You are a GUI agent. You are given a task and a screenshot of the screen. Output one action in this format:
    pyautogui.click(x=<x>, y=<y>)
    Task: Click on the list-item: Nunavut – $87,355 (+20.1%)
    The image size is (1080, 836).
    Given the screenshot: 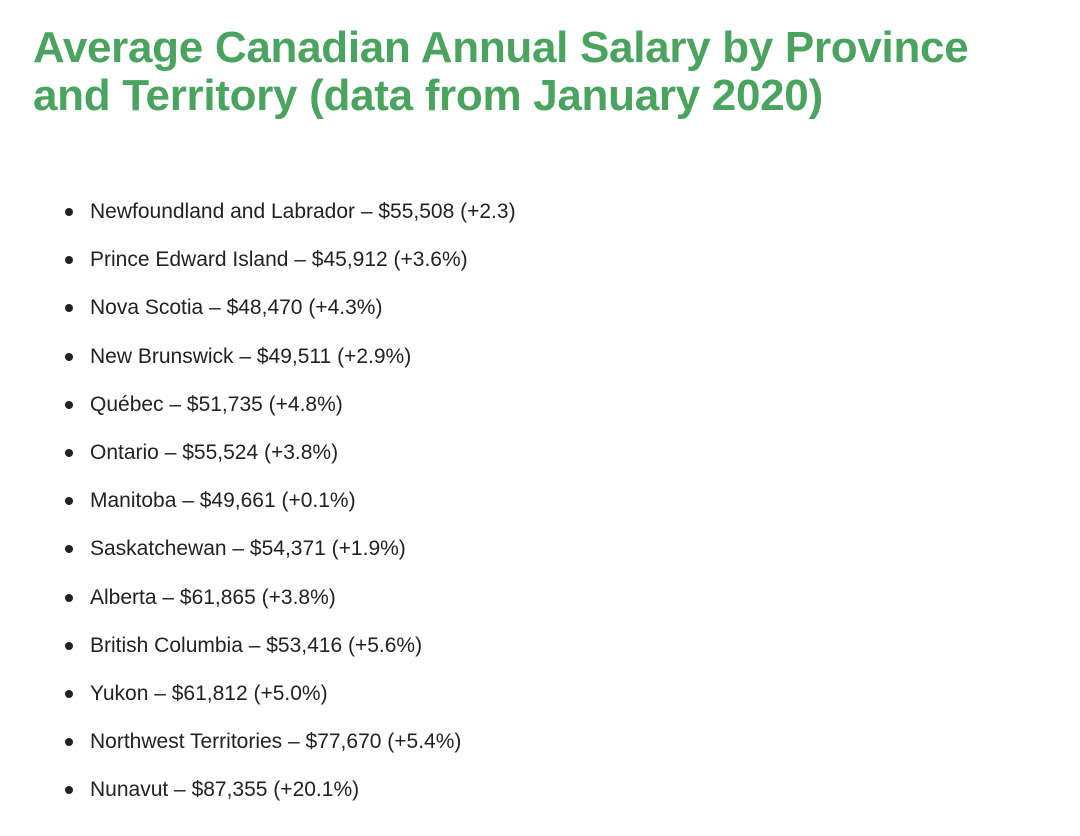 What is the action you would take?
    pyautogui.click(x=290, y=792)
    